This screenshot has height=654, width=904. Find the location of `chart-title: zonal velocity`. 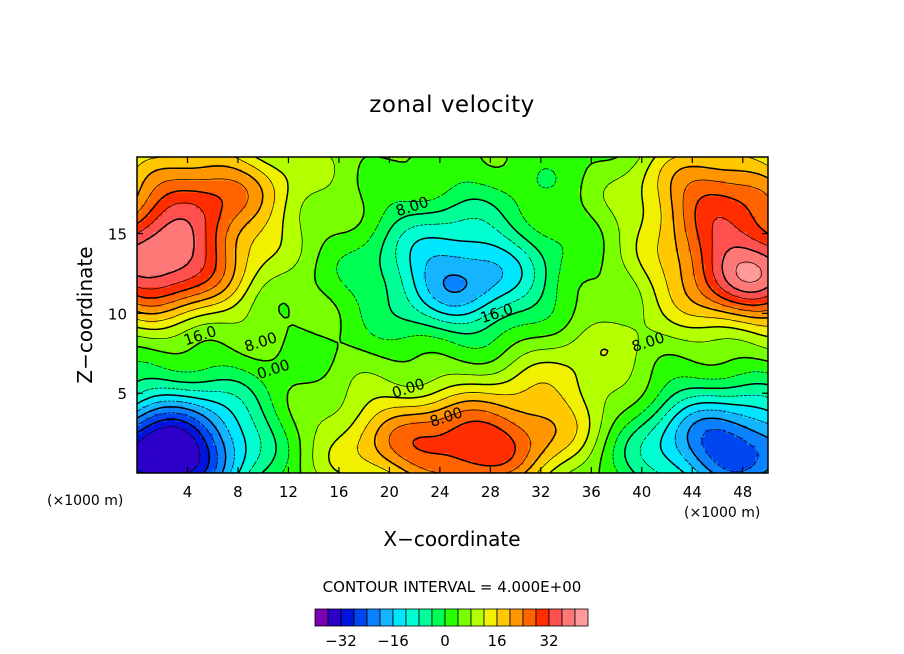

chart-title: zonal velocity is located at coordinates (451, 105).